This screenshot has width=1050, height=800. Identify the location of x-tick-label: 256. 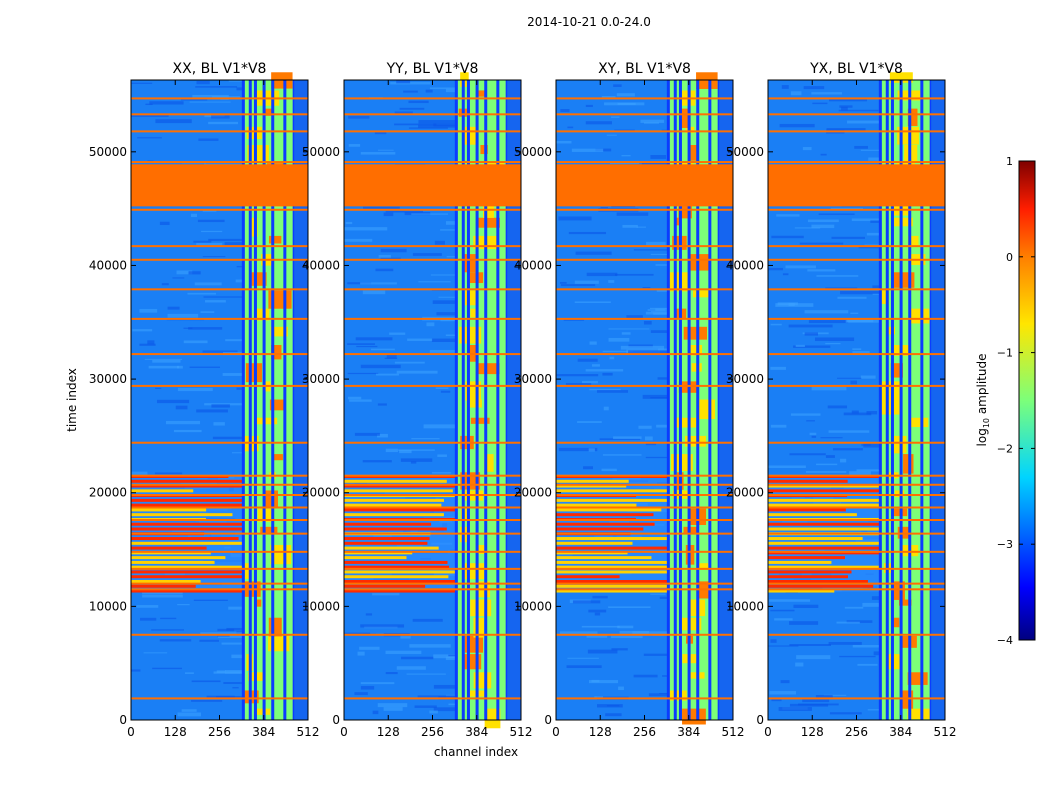
(856, 732).